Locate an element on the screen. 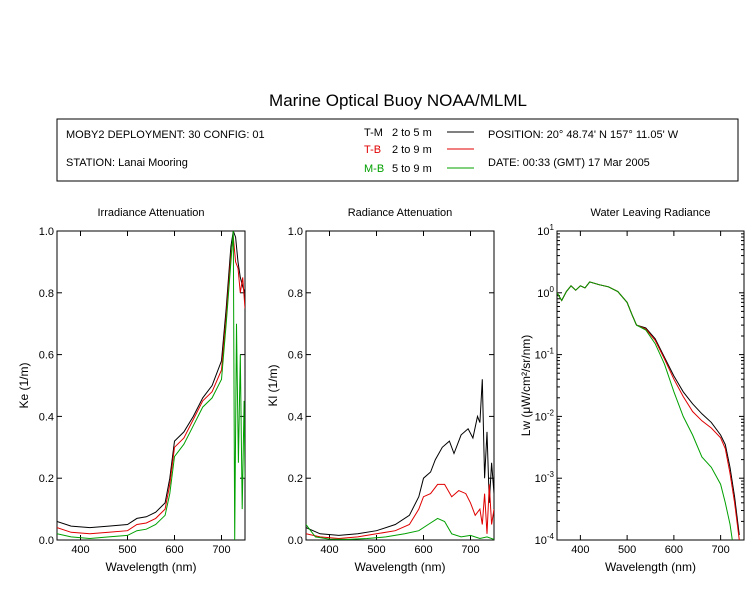 The width and height of the screenshot is (750, 600). legend-entry-t-b: T-B 2 to 9 m is located at coordinates (419, 150).